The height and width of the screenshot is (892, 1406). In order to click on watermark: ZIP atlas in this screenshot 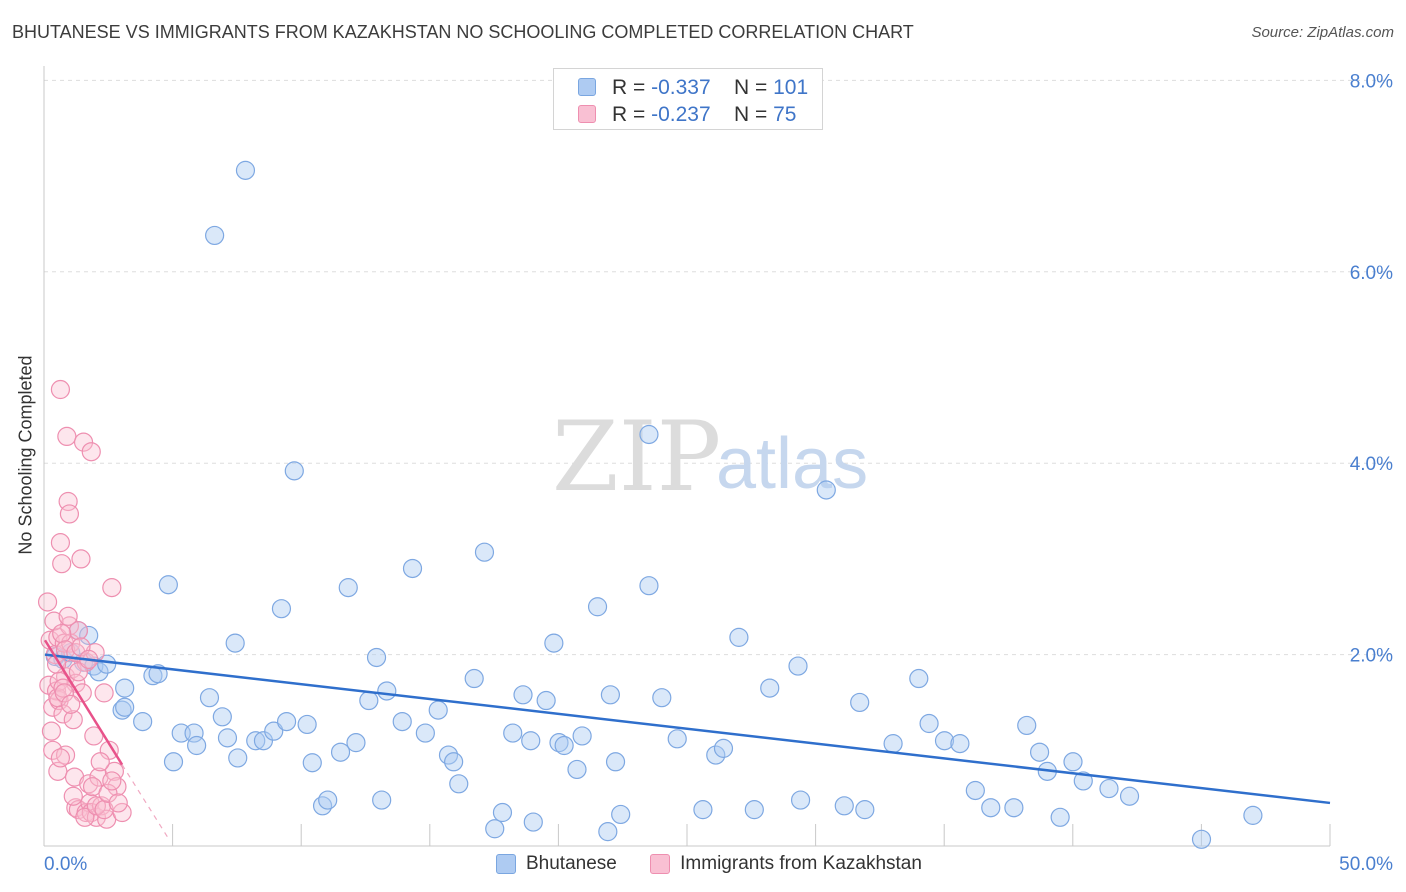, I will do `click(710, 457)`.